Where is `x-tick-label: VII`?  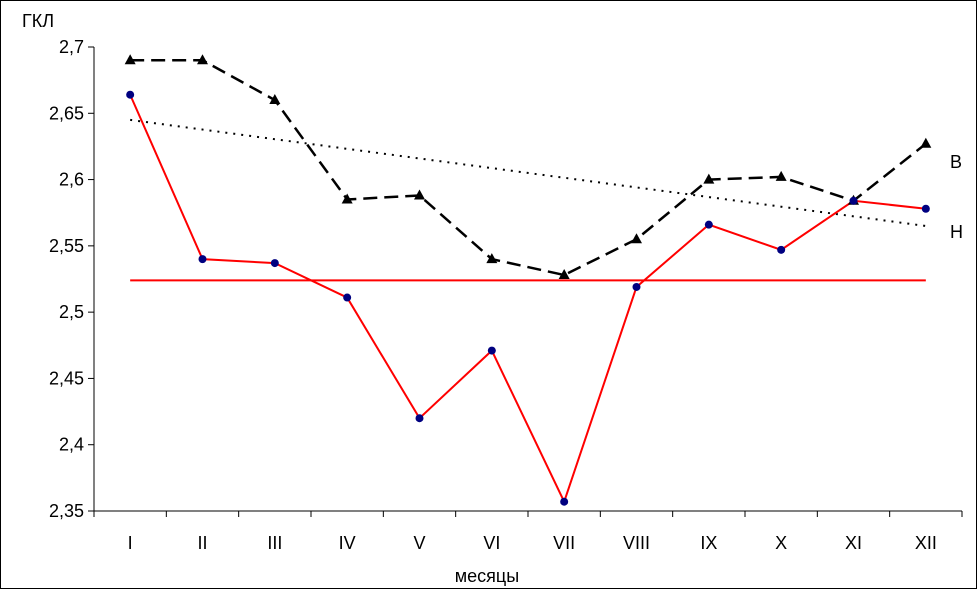
x-tick-label: VII is located at coordinates (564, 543).